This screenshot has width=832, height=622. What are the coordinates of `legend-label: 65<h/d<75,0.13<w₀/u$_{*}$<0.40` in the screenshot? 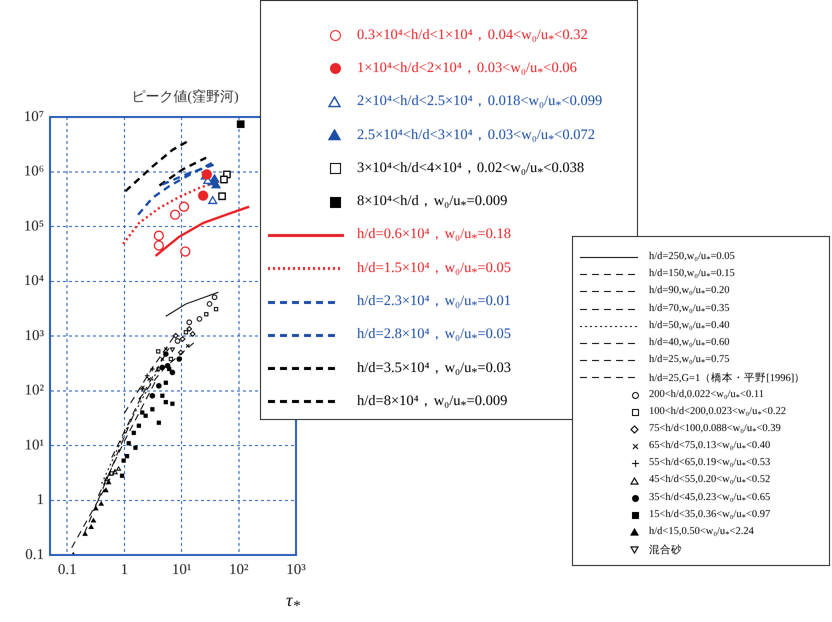 It's located at (709, 447).